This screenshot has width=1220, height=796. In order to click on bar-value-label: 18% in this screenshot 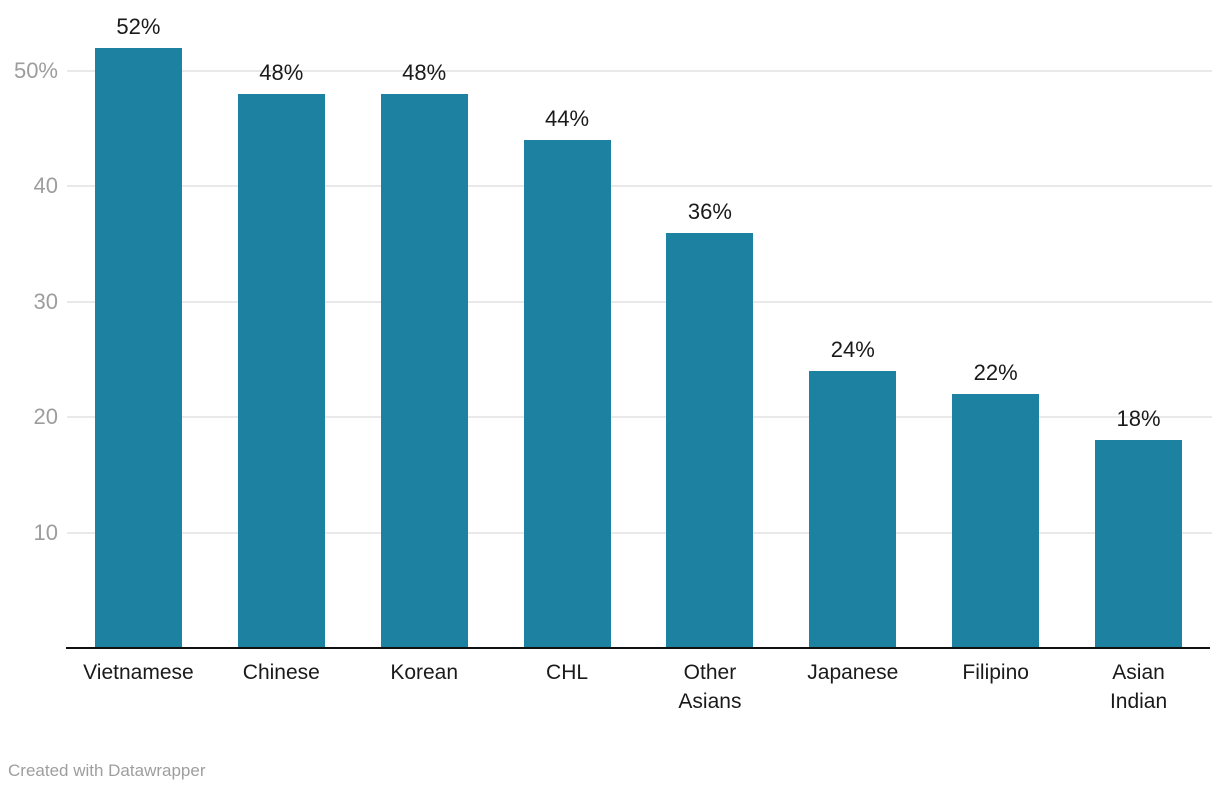, I will do `click(1138, 419)`.